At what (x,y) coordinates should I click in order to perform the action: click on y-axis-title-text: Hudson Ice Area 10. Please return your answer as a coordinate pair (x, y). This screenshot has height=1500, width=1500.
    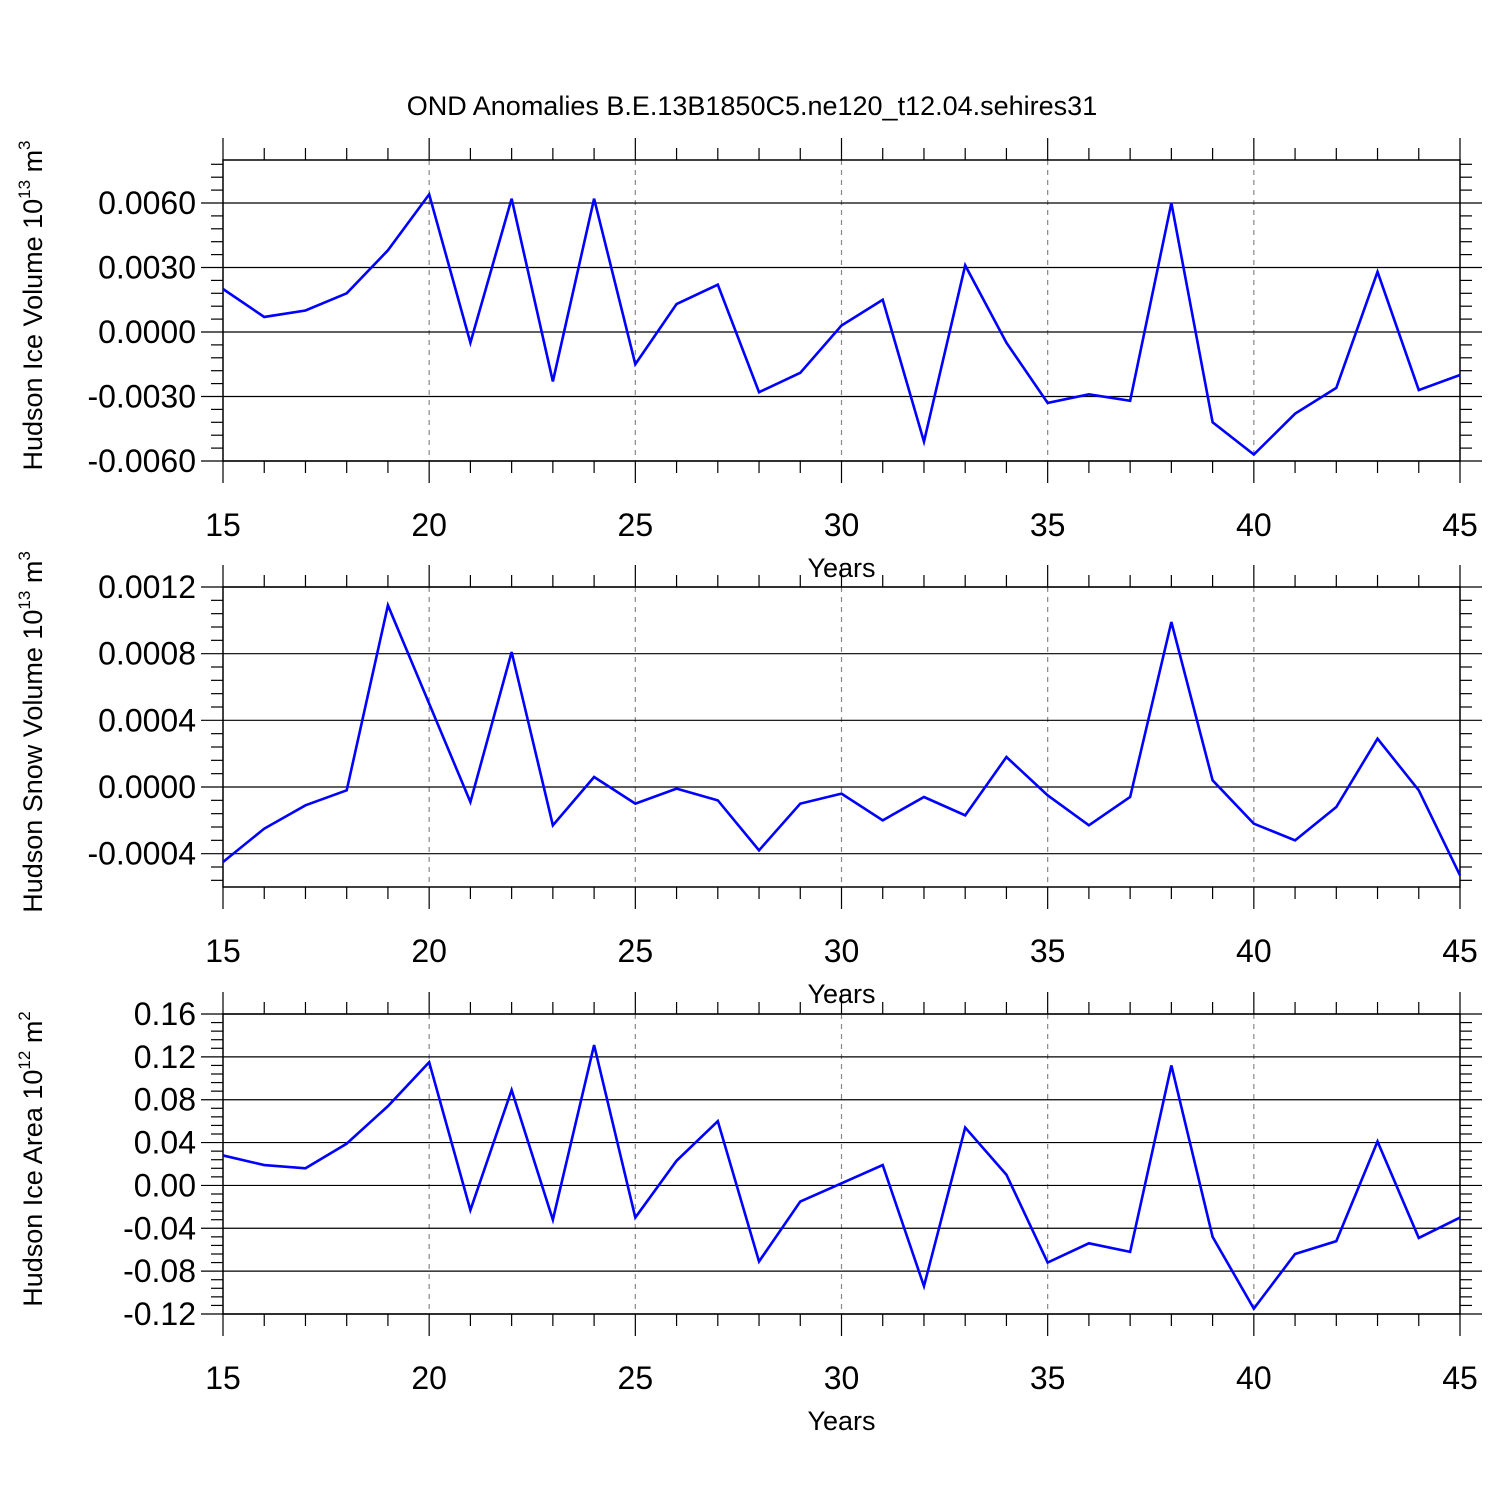
    Looking at the image, I should click on (33, 1188).